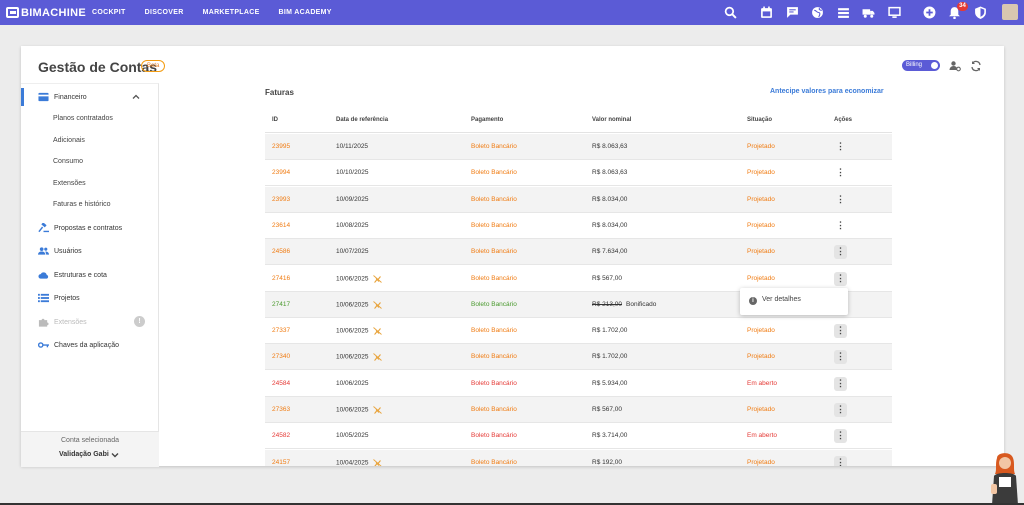  I want to click on nav-cockpit: COCKPIT, so click(109, 12).